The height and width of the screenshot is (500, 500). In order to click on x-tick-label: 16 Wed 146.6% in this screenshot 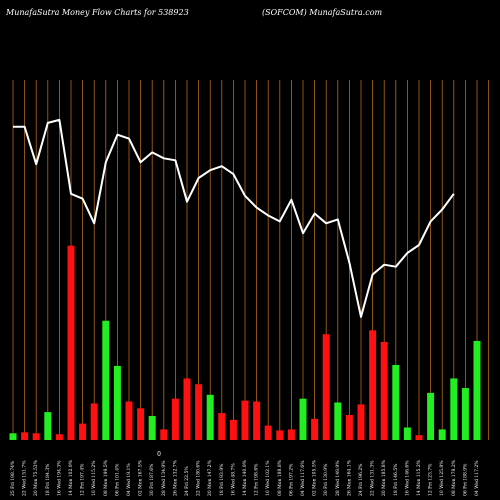, I will do `click(407, 478)`.